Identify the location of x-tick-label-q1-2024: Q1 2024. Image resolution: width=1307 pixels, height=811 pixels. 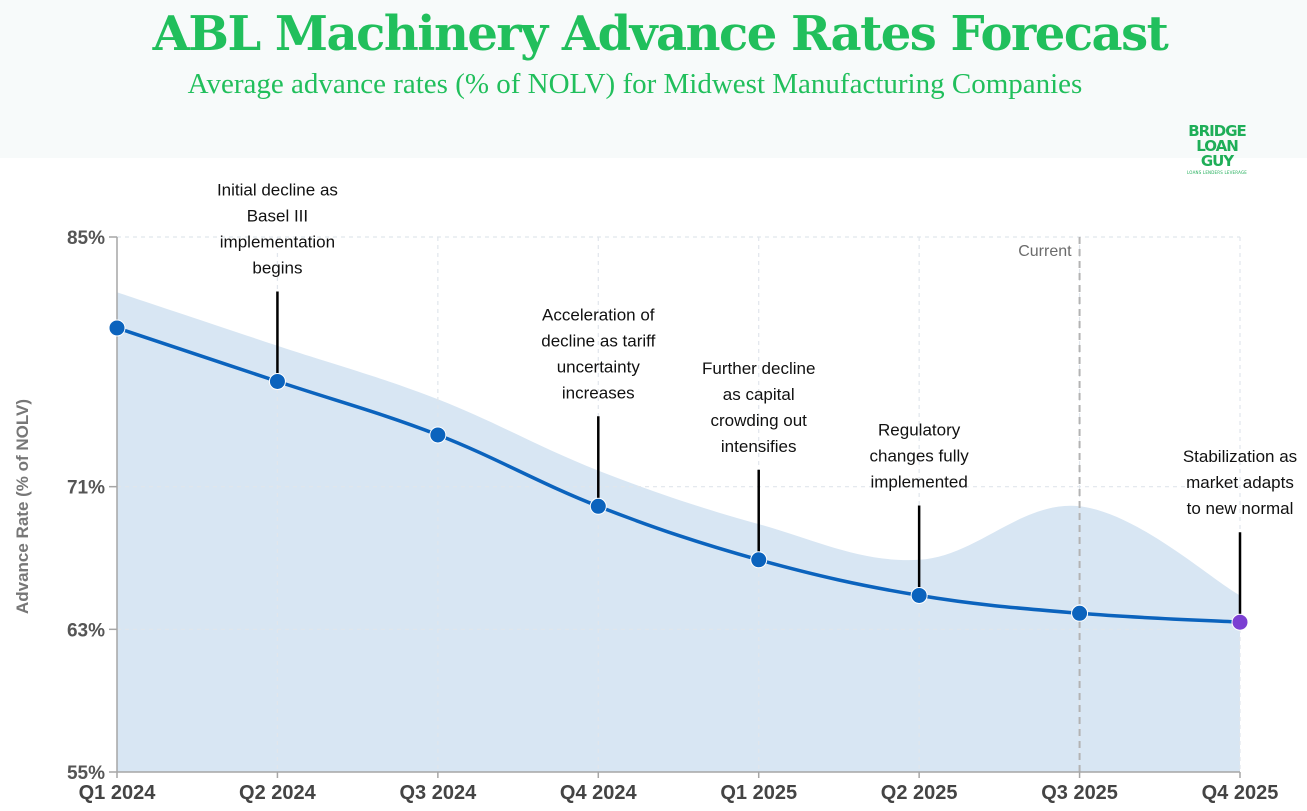
(118, 793).